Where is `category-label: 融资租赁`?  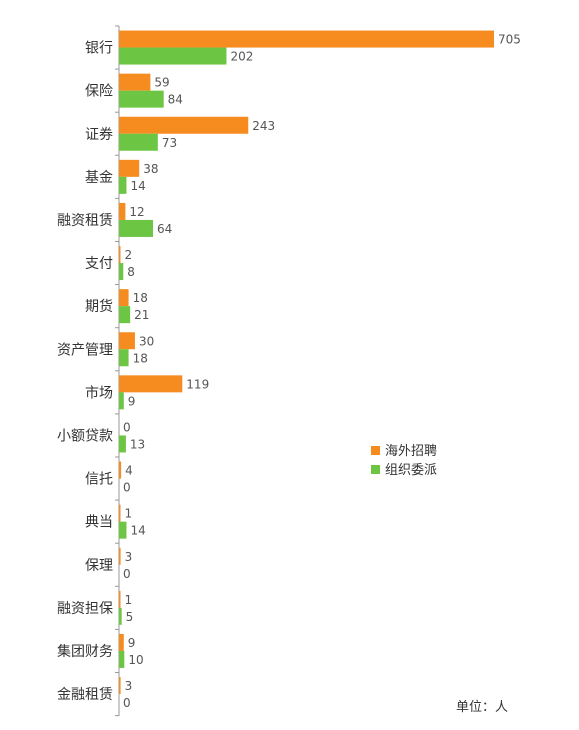
category-label: 融资租赁 is located at coordinates (85, 221).